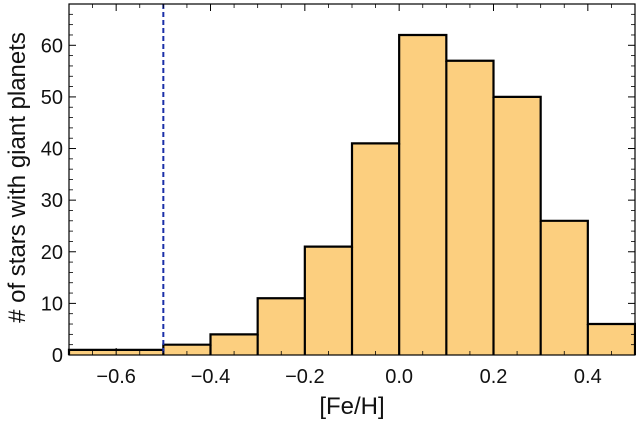 This screenshot has width=636, height=425. I want to click on x-tick-label: 0.2, so click(494, 377).